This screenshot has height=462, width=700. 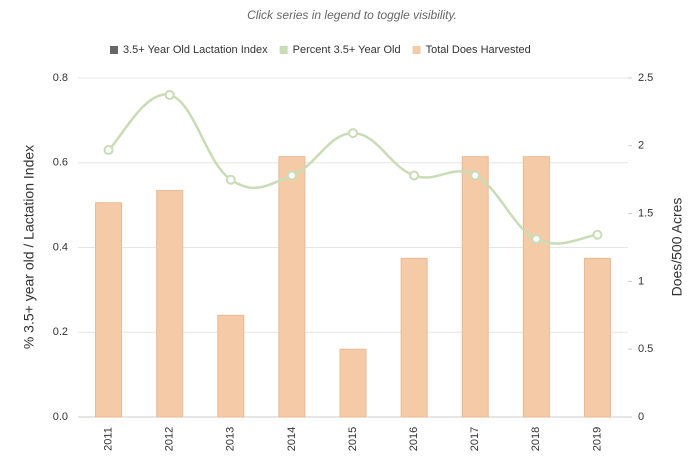 I want to click on y-tick-label: 0.8, so click(x=60, y=78).